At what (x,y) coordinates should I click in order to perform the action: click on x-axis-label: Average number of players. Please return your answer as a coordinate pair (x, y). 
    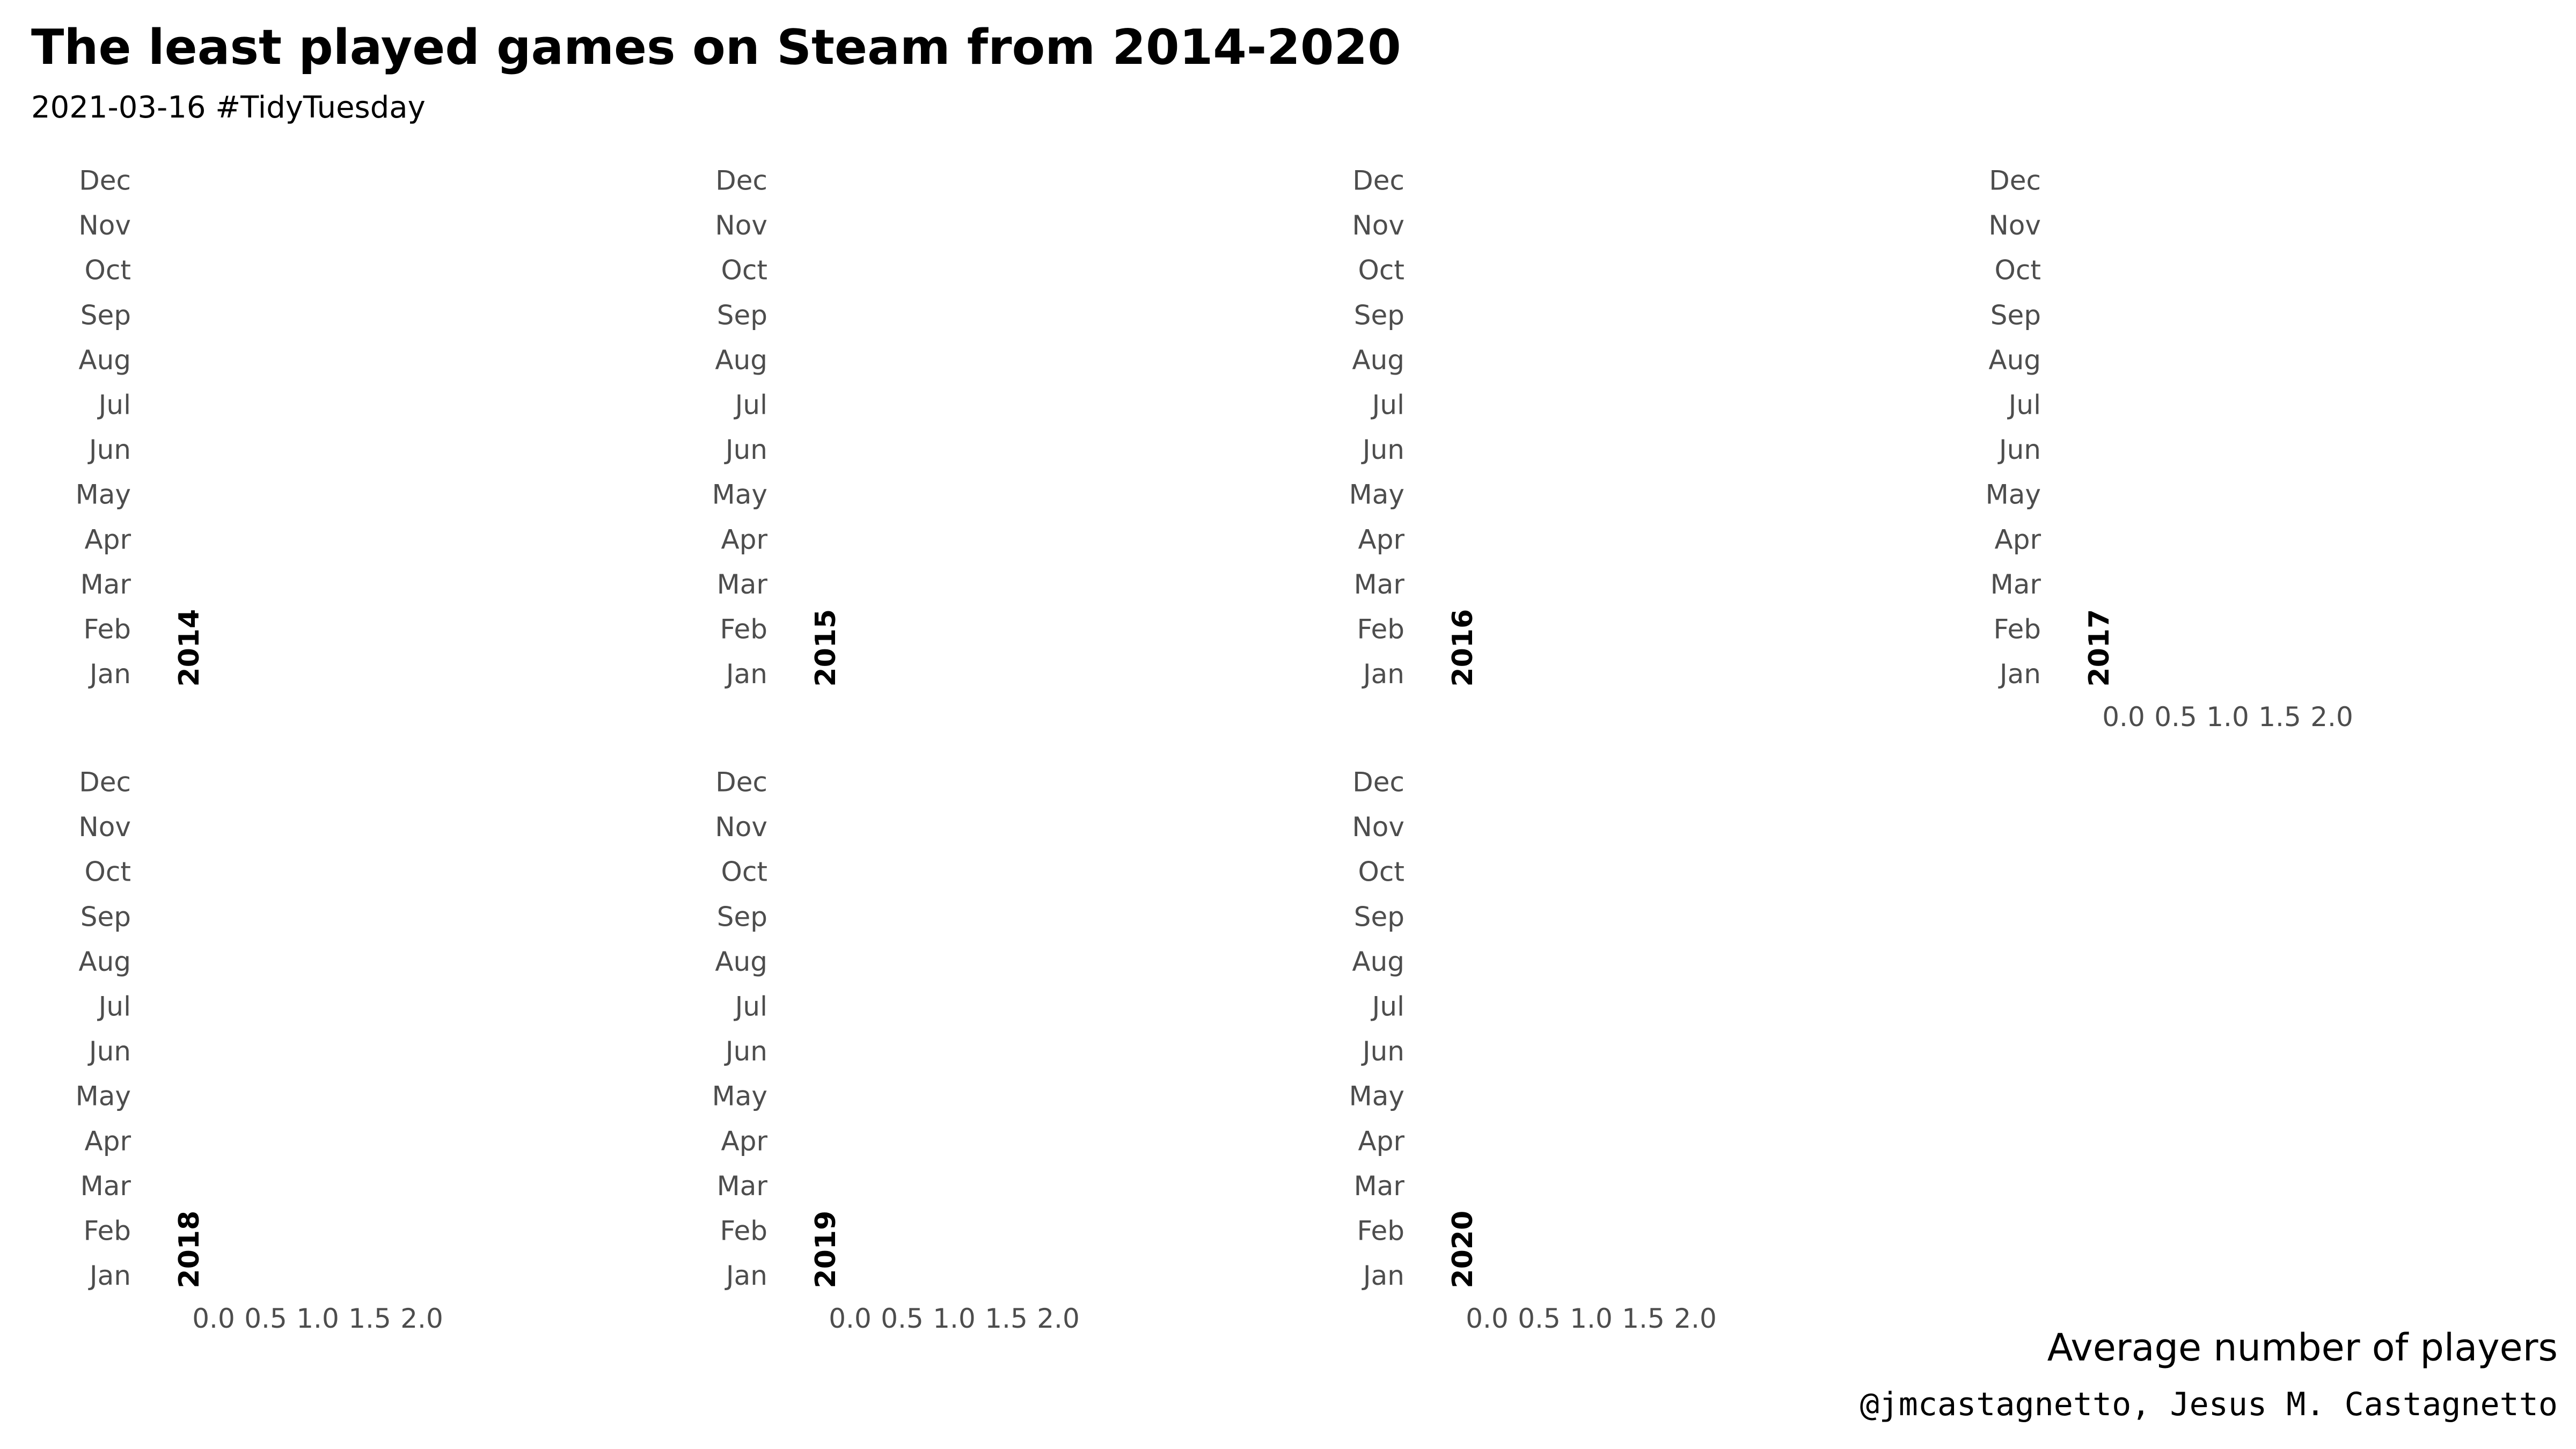
    Looking at the image, I should click on (2302, 1348).